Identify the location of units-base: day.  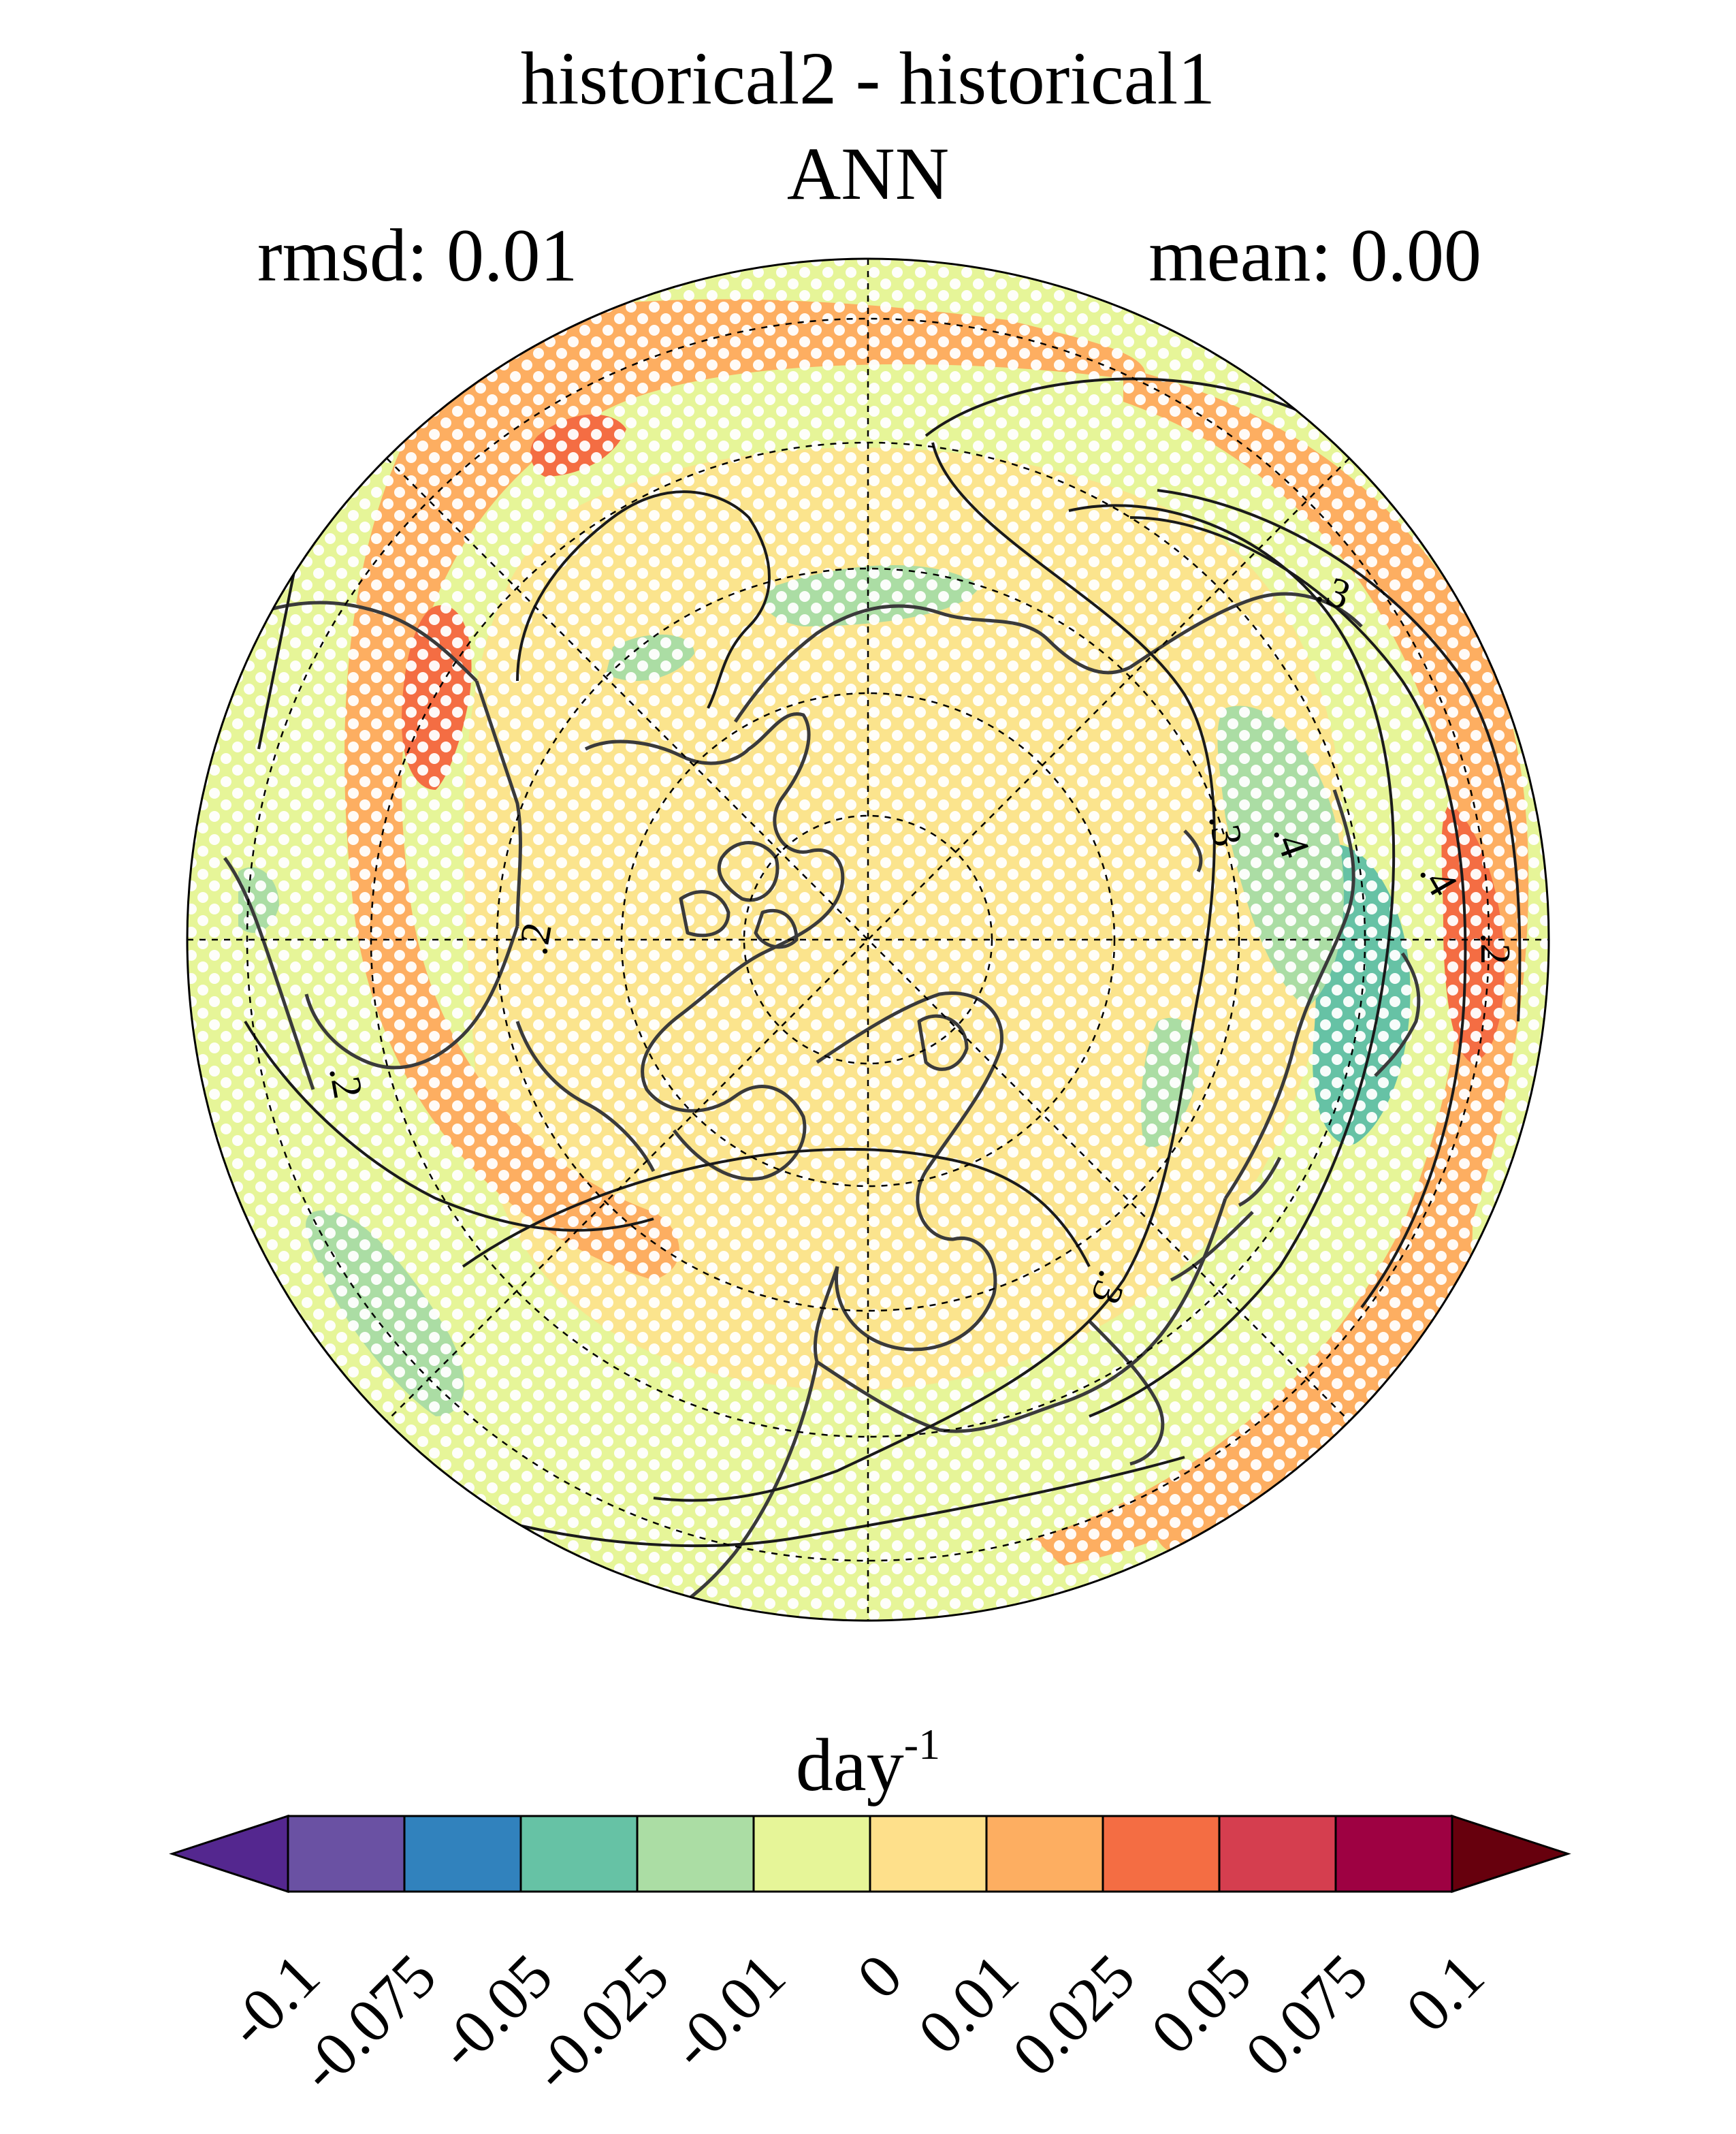
(849, 1764).